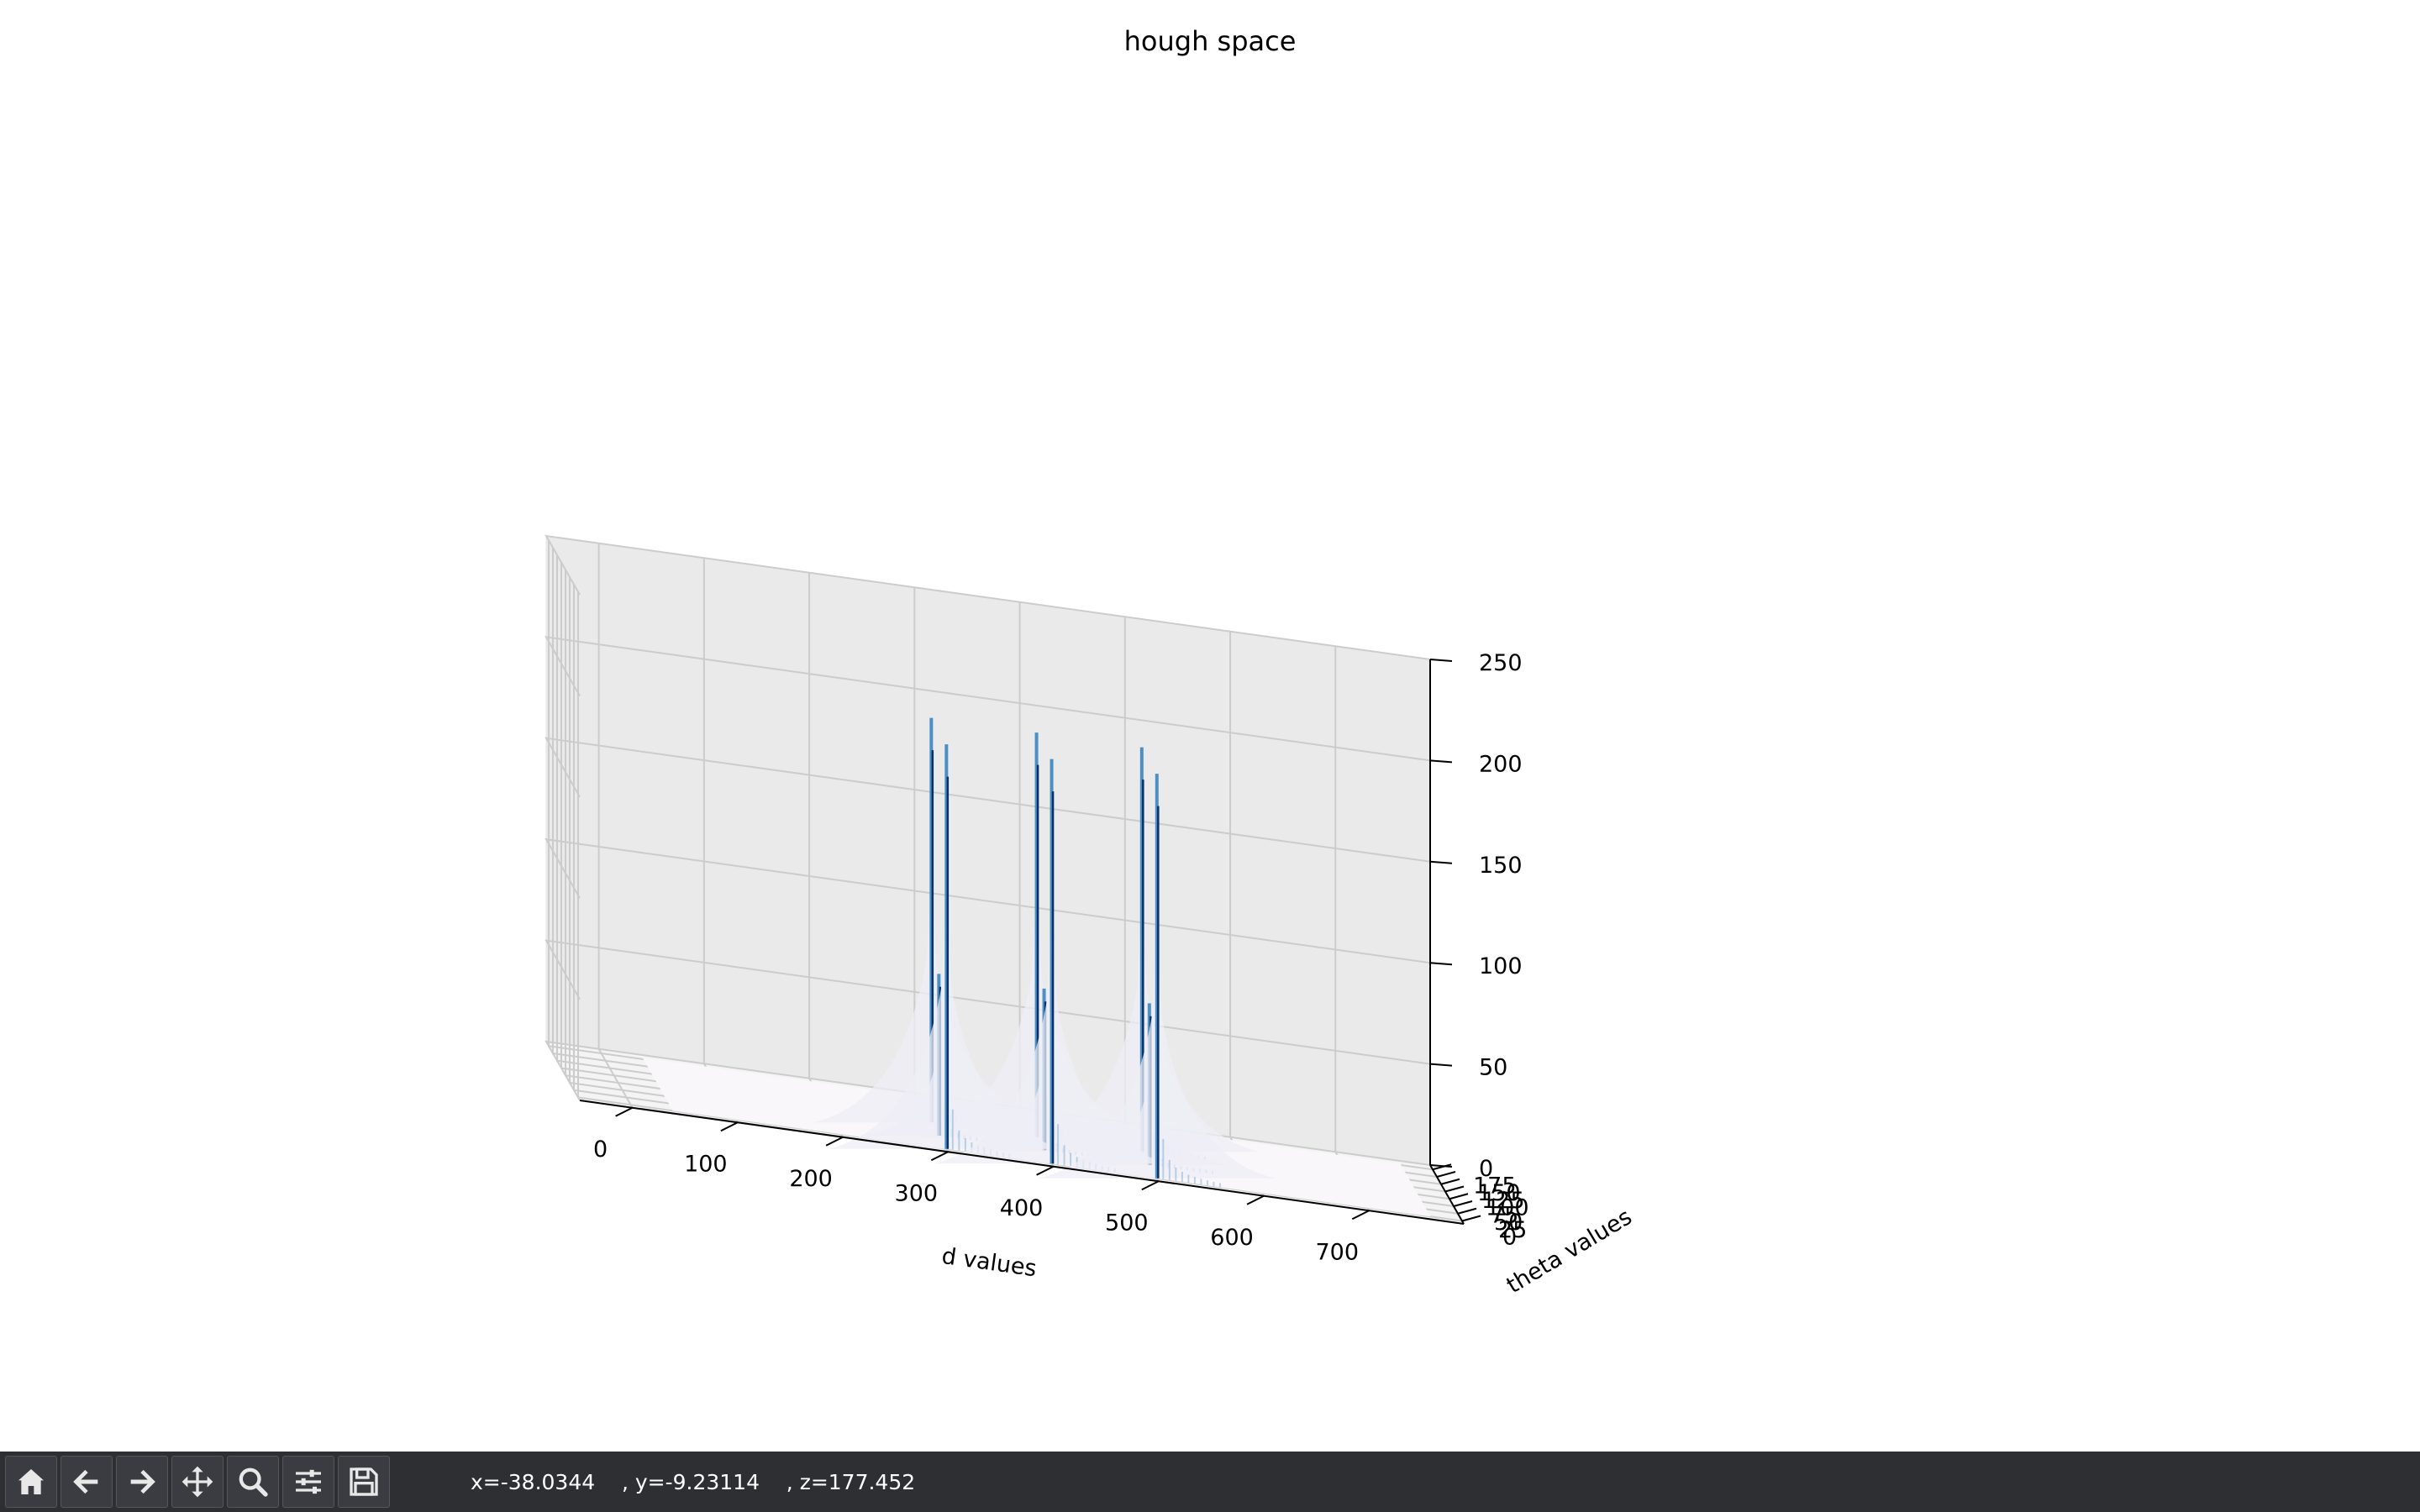 Image resolution: width=2420 pixels, height=1512 pixels. Describe the element at coordinates (1501, 866) in the screenshot. I see `z-tick-label: 150` at that location.